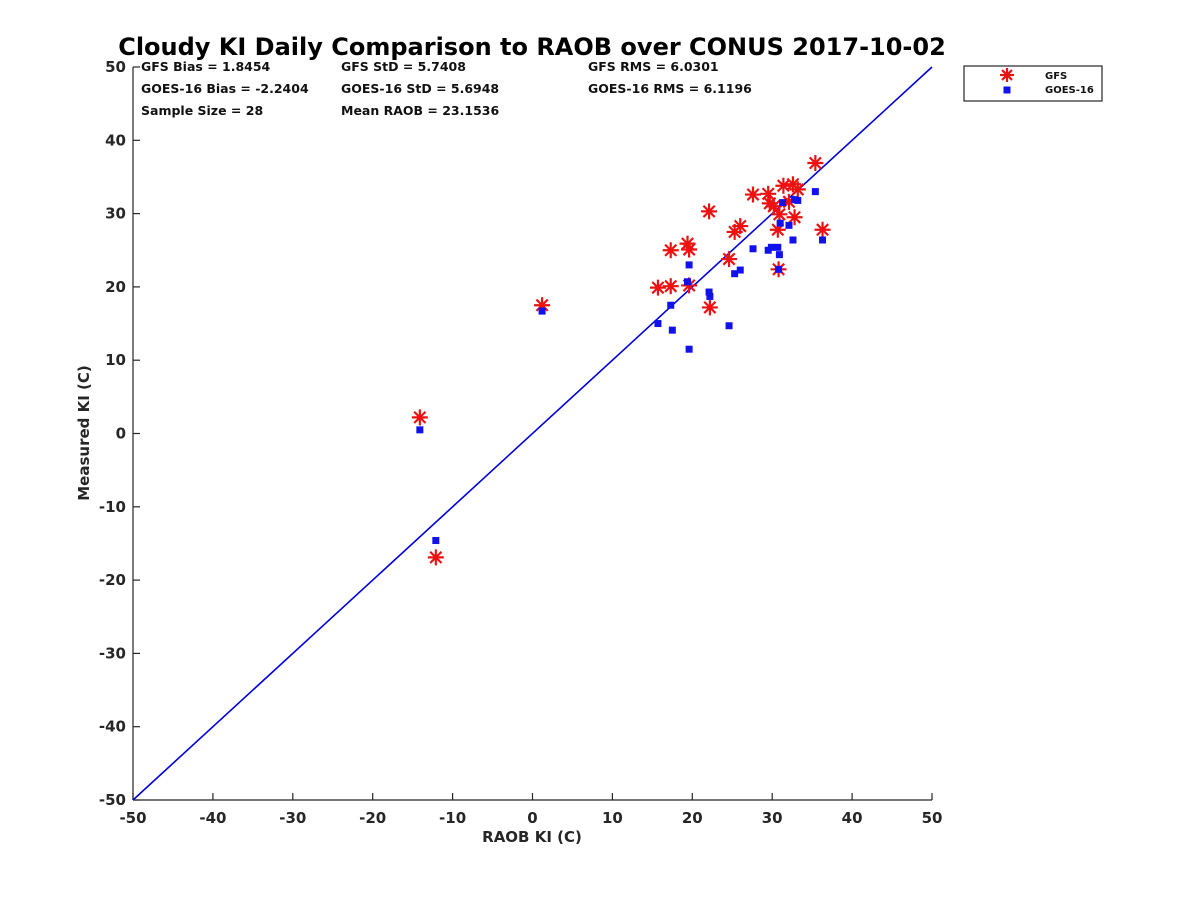 The height and width of the screenshot is (900, 1200). I want to click on x-tick-label: -50, so click(132, 818).